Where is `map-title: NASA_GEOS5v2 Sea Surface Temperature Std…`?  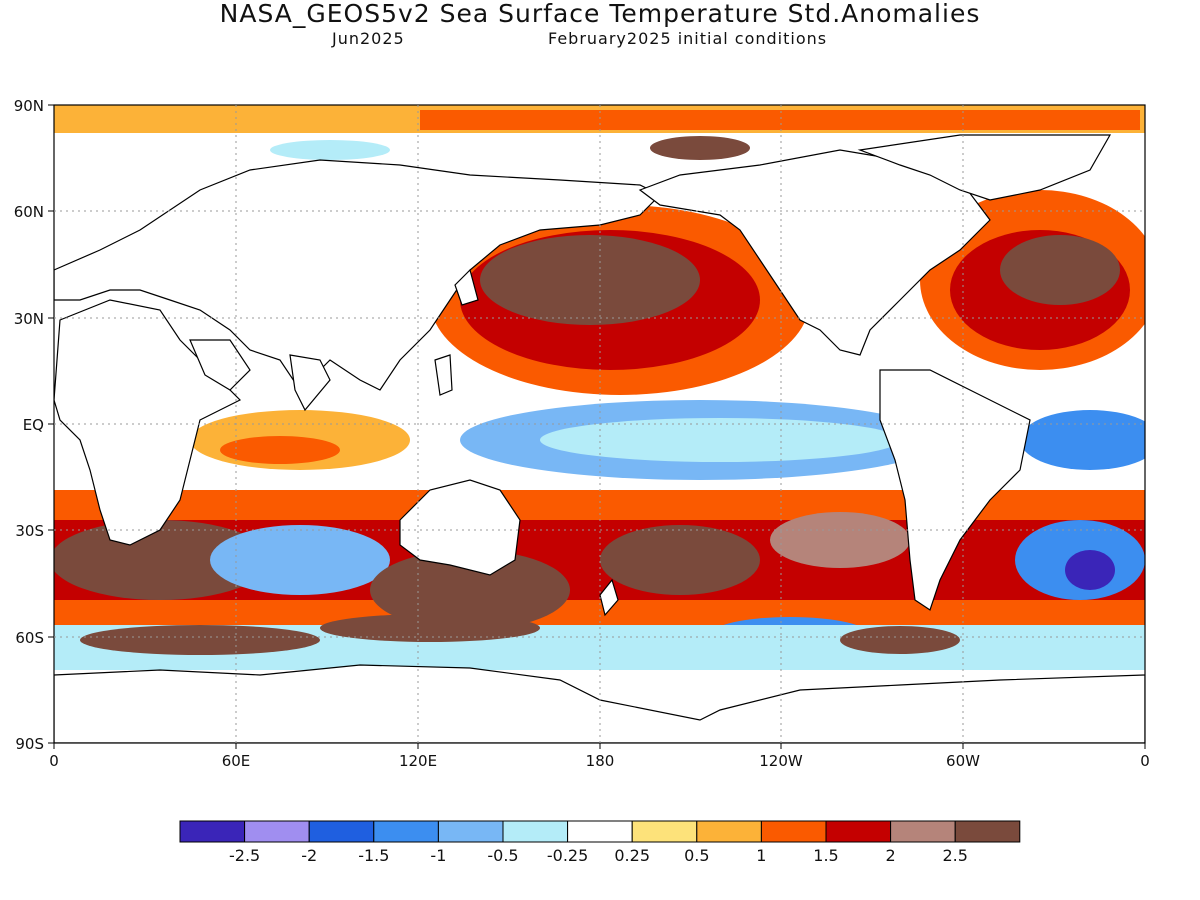
map-title: NASA_GEOS5v2 Sea Surface Temperature Std… is located at coordinates (600, 14).